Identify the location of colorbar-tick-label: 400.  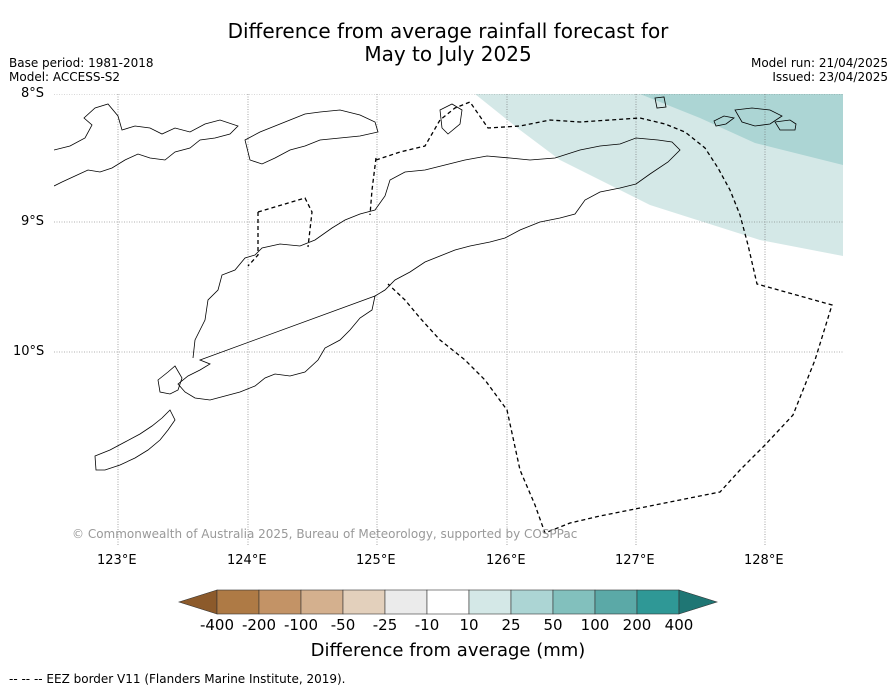
(679, 625).